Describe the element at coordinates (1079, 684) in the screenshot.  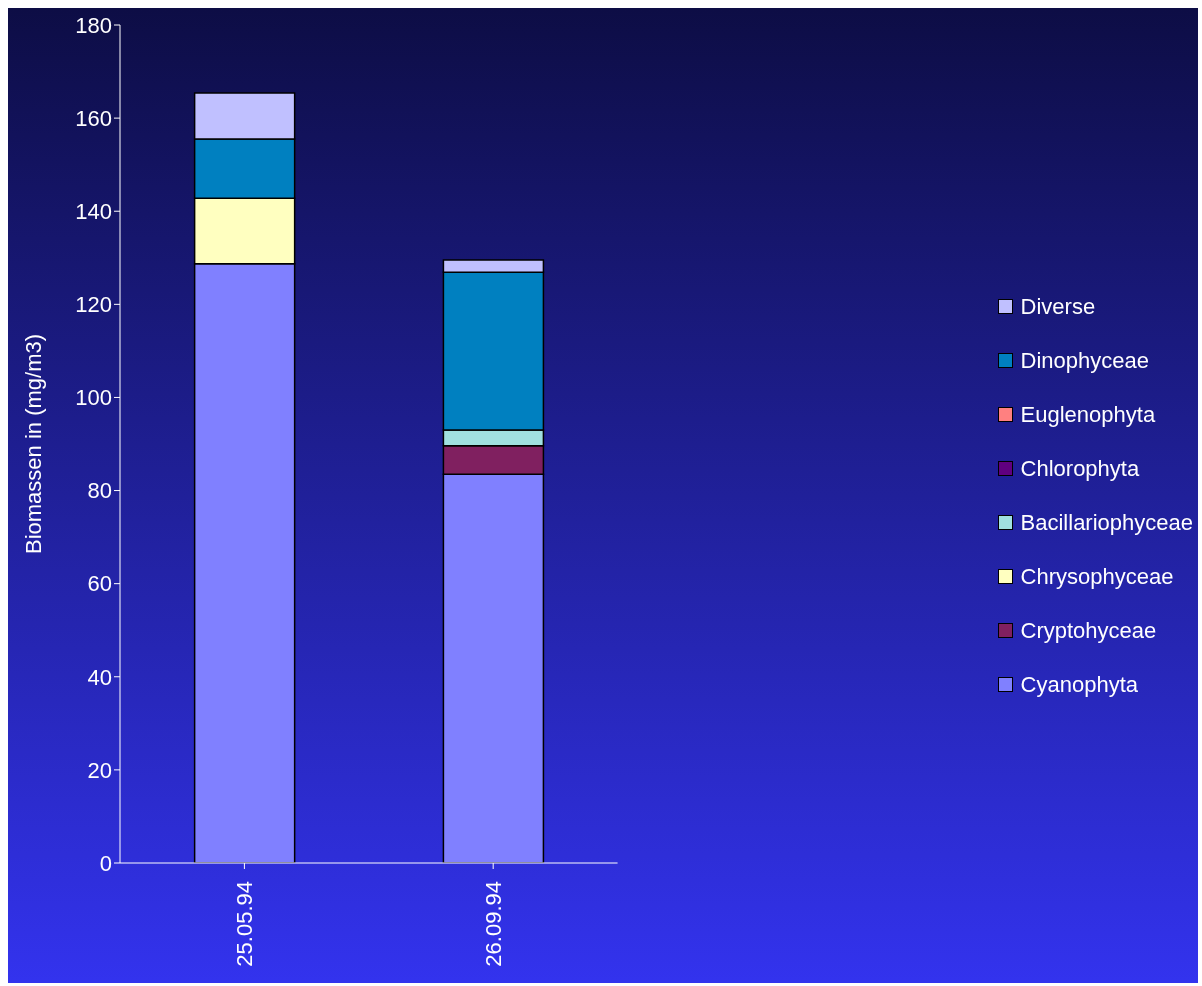
I see `legend-label: Cyanophyta` at that location.